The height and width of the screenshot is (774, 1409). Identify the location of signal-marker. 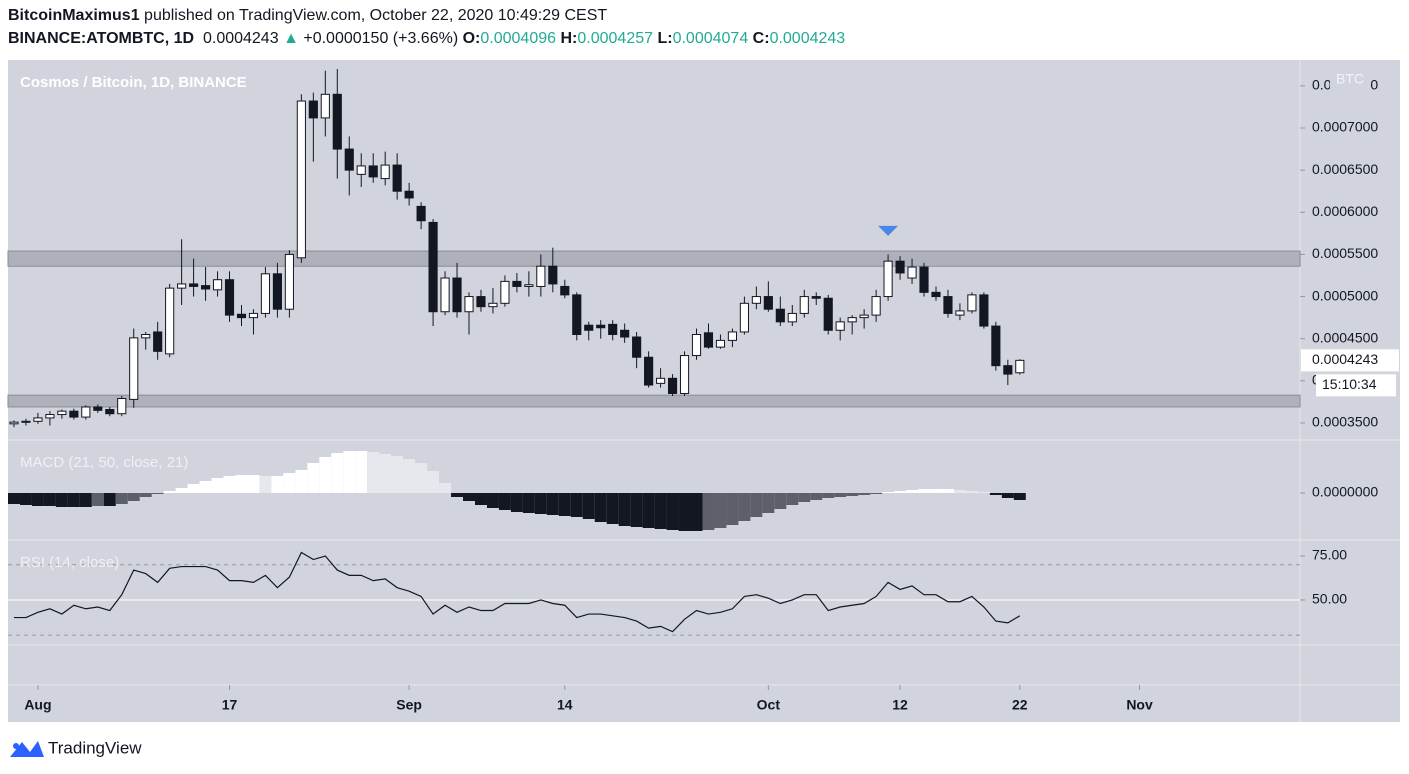
(888, 230).